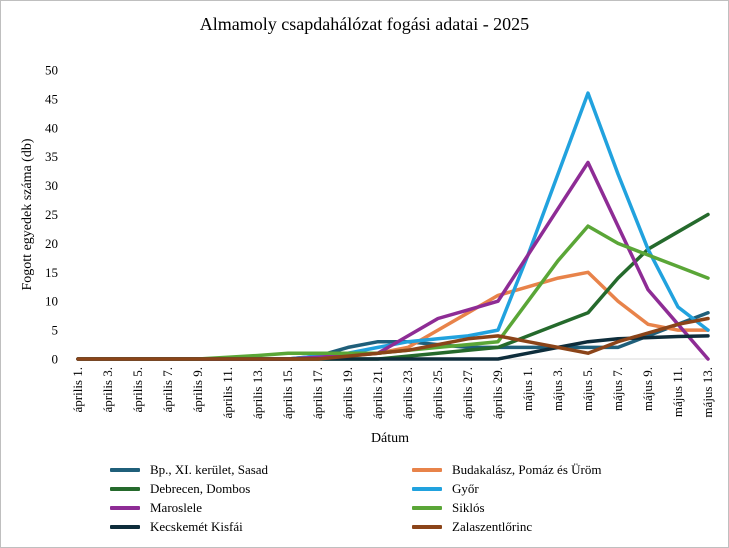 Image resolution: width=729 pixels, height=548 pixels. I want to click on y-tick-label: 10, so click(51, 301).